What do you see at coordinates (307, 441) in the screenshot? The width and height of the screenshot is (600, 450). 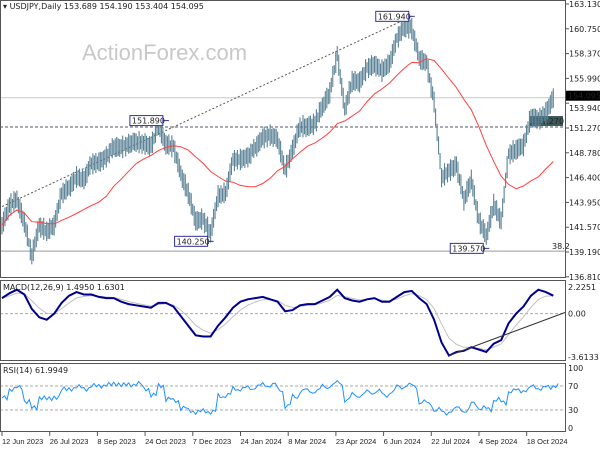 I see `x-tick-label: 8 Mar 2024` at bounding box center [307, 441].